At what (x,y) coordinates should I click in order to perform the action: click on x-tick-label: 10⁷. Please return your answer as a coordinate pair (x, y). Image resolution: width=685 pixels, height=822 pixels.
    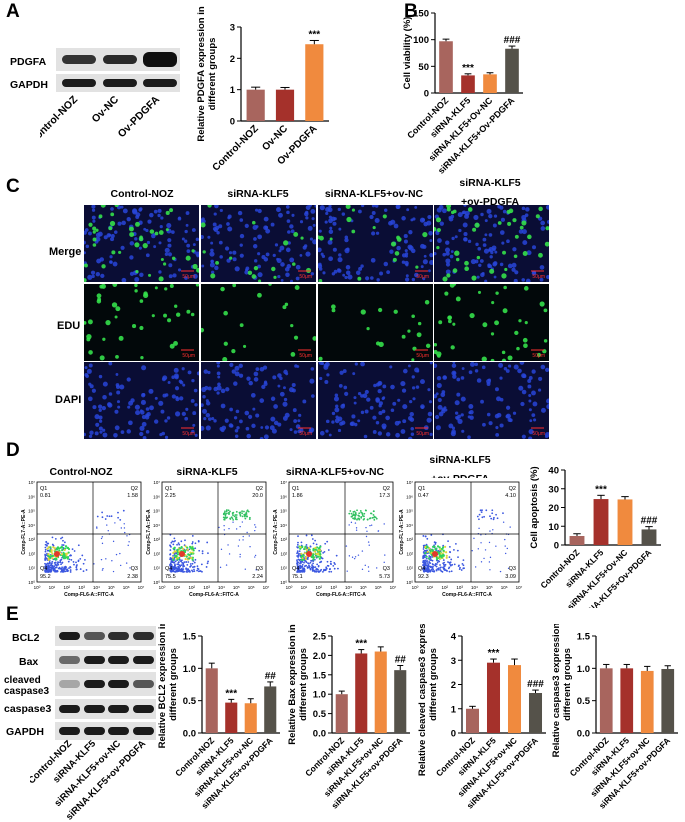
    Looking at the image, I should click on (141, 587).